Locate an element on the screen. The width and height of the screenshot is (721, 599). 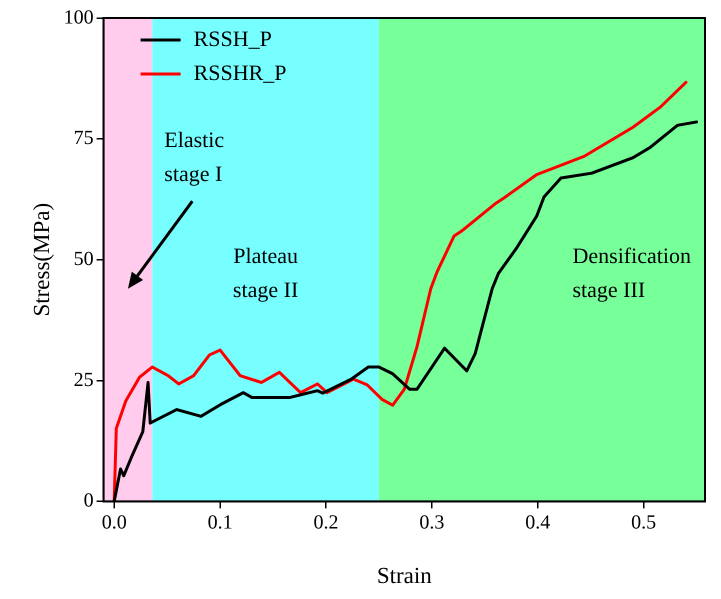
x-tick-label: 0.2 is located at coordinates (325, 523).